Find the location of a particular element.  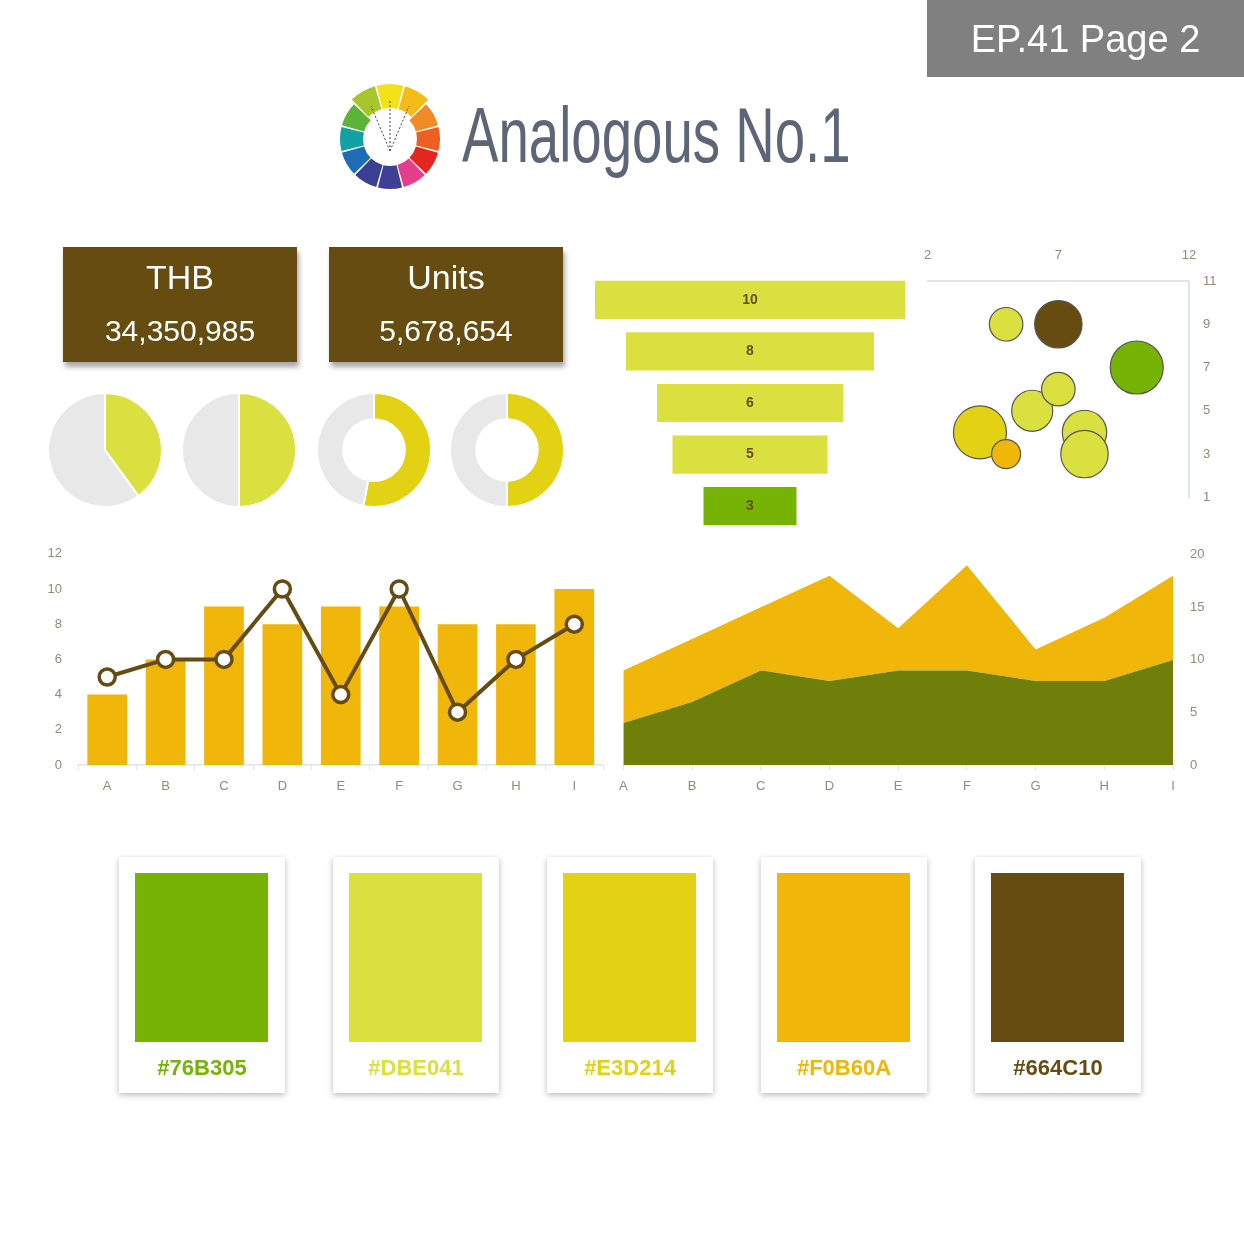

text: #76B305 is located at coordinates (202, 1067).